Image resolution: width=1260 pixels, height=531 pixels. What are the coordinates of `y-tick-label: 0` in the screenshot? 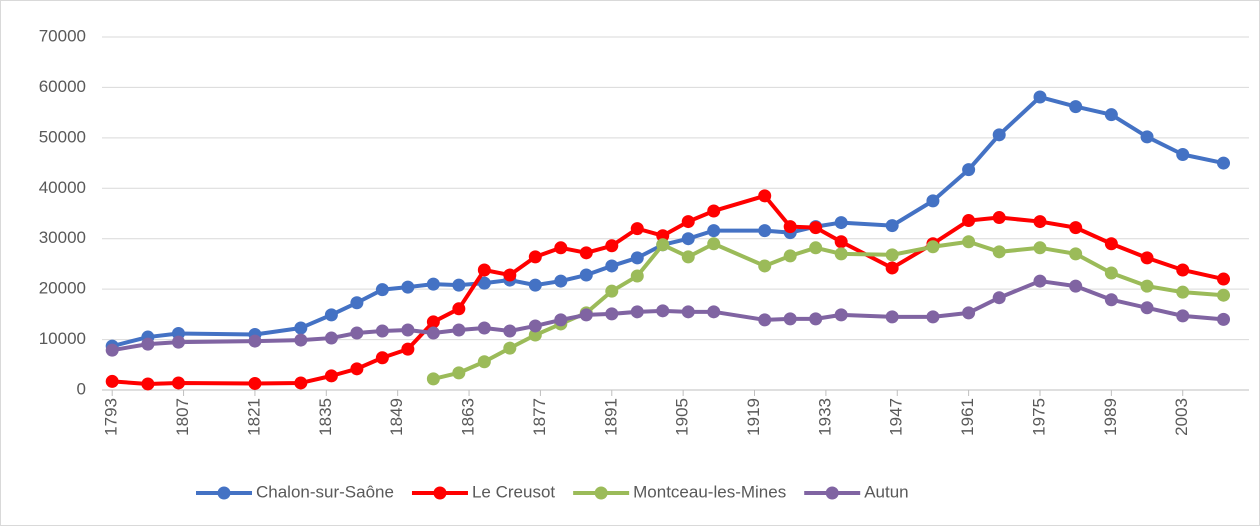 It's located at (81, 388).